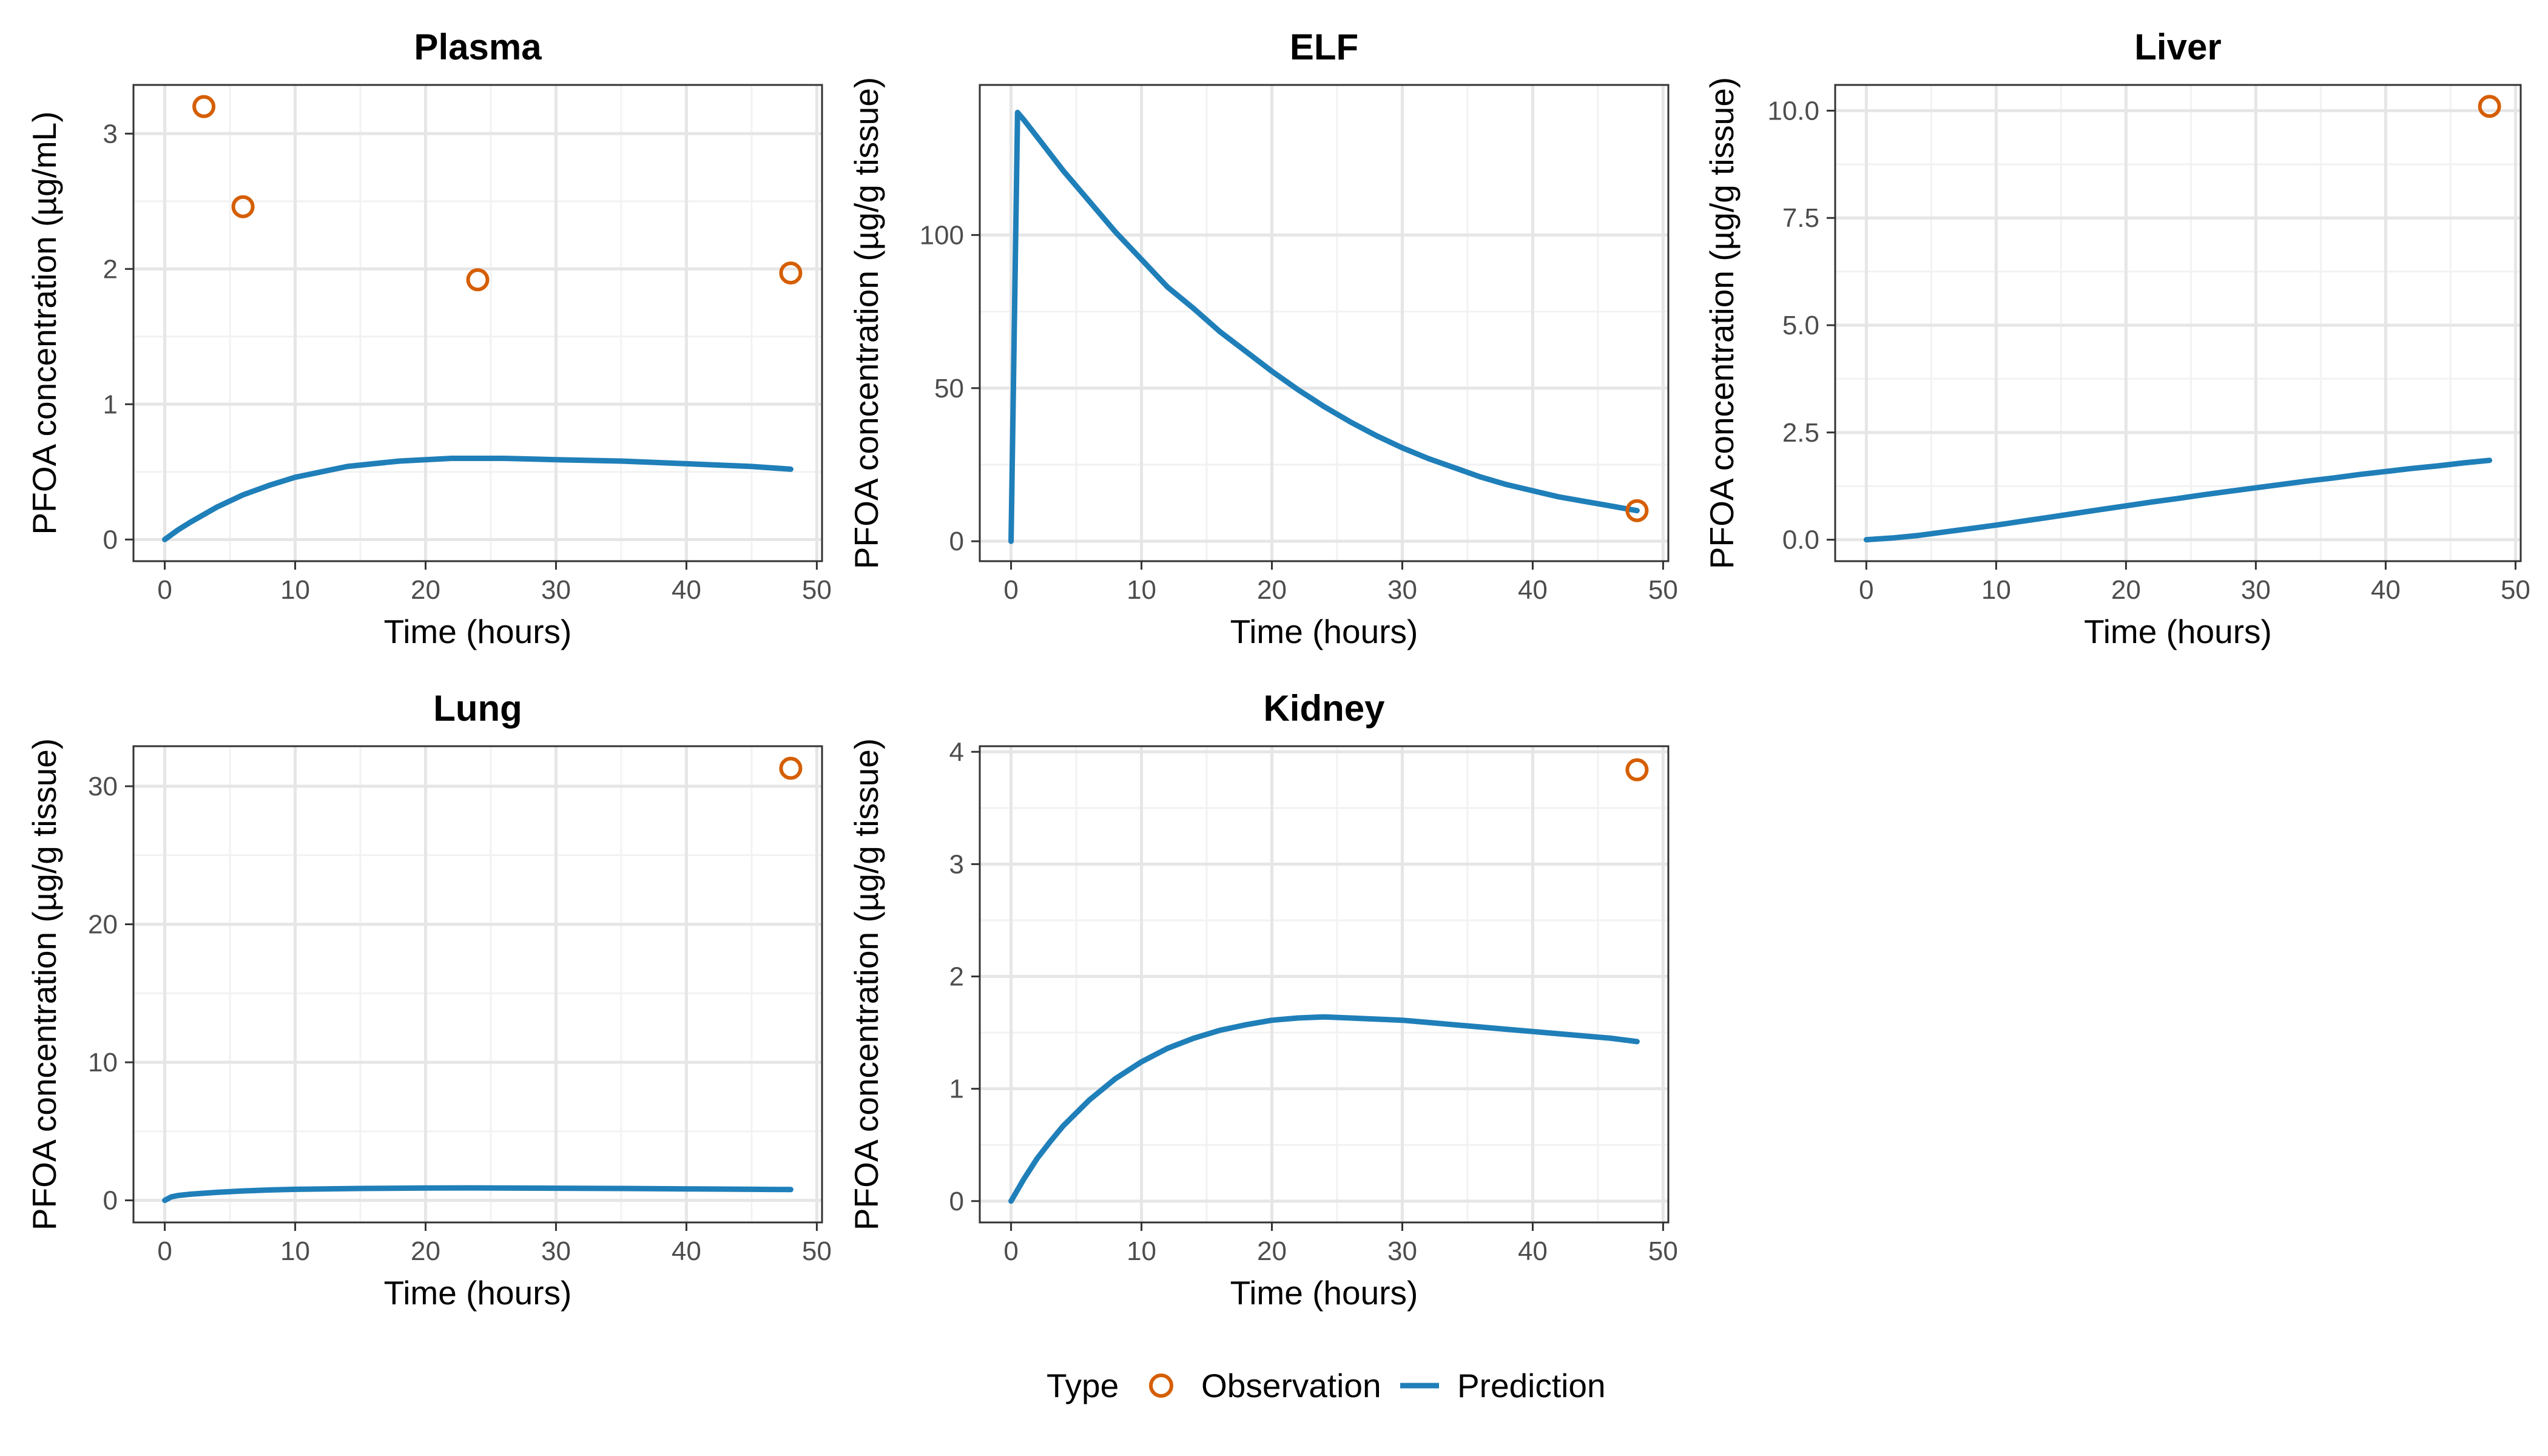 This screenshot has width=2548, height=1456. Describe the element at coordinates (1800, 325) in the screenshot. I see `y-tick-label: 5.0` at that location.